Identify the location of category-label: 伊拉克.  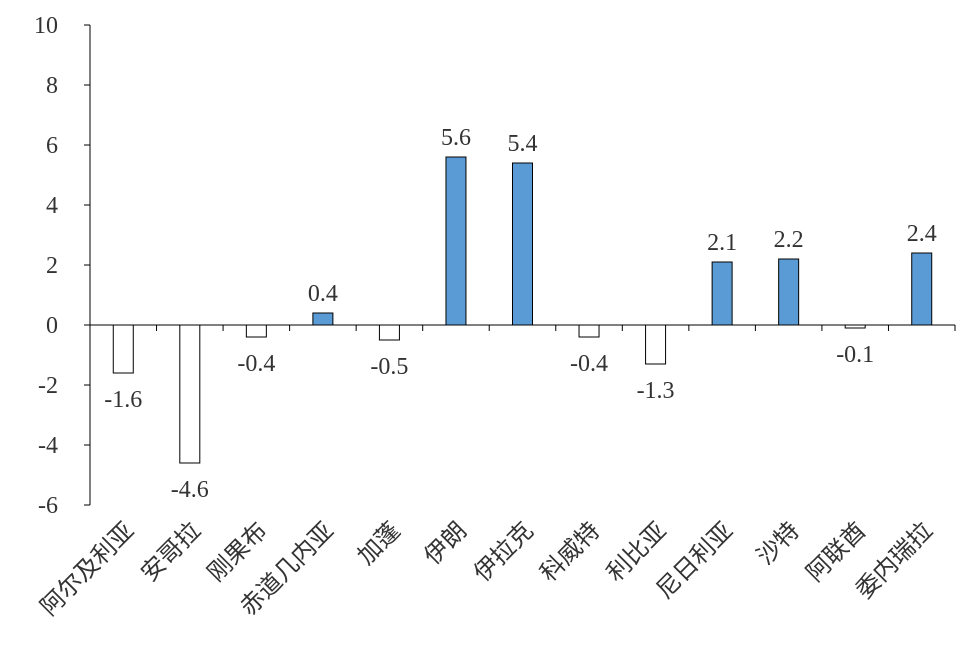
(504, 552).